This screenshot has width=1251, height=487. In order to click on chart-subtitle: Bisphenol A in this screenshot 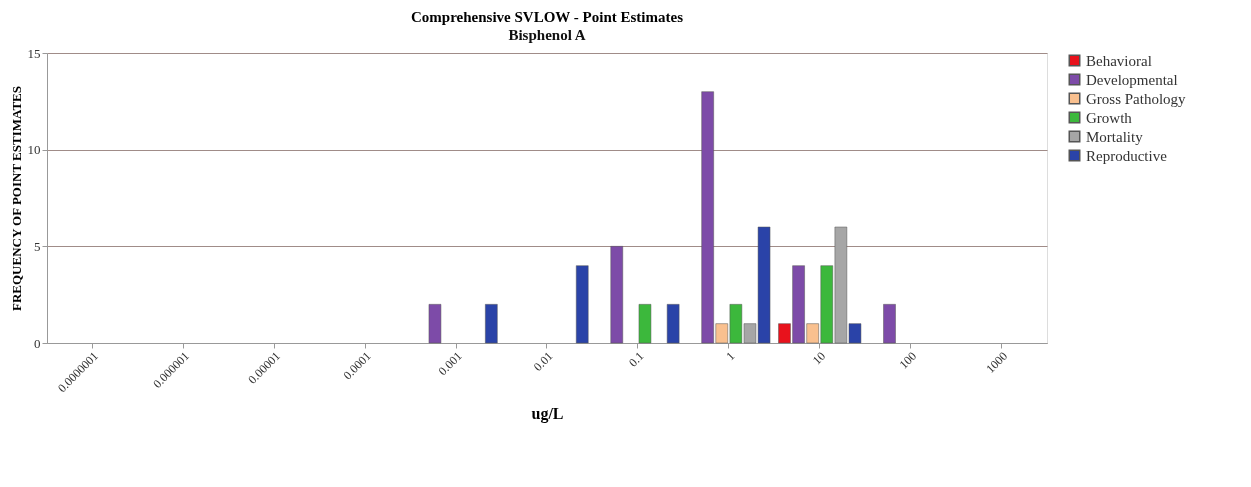, I will do `click(547, 35)`.